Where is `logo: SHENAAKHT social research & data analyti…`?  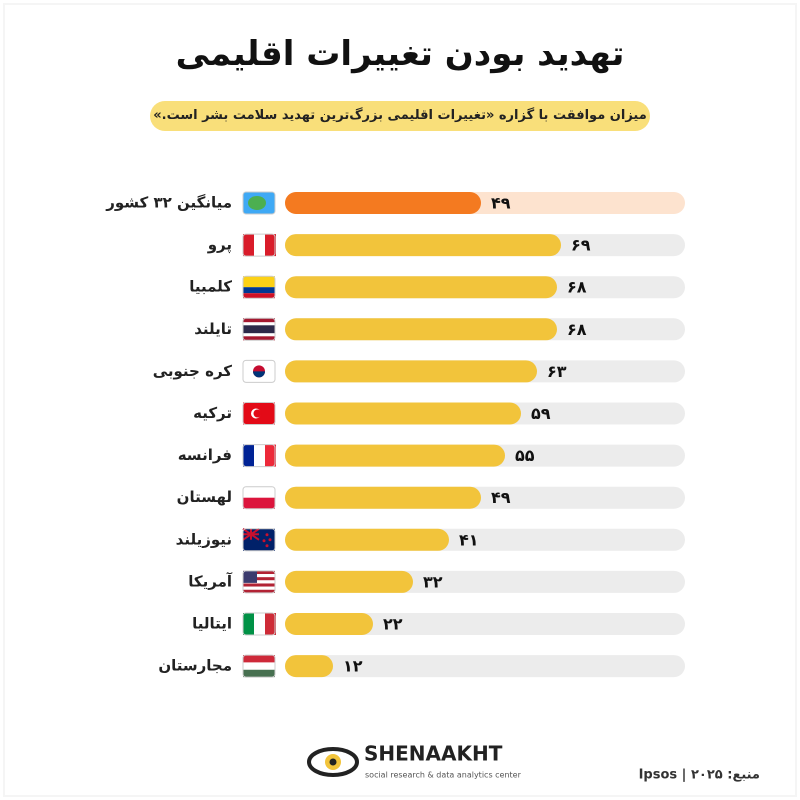
logo: SHENAAKHT social research & data analyti… is located at coordinates (414, 761).